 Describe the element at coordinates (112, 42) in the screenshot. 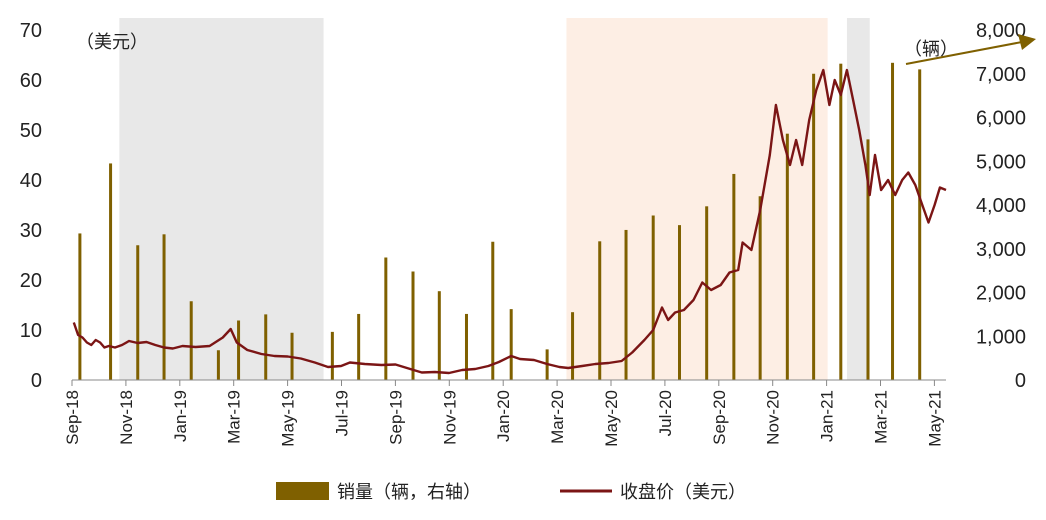

I see `left-axis-unit: （美元）` at that location.